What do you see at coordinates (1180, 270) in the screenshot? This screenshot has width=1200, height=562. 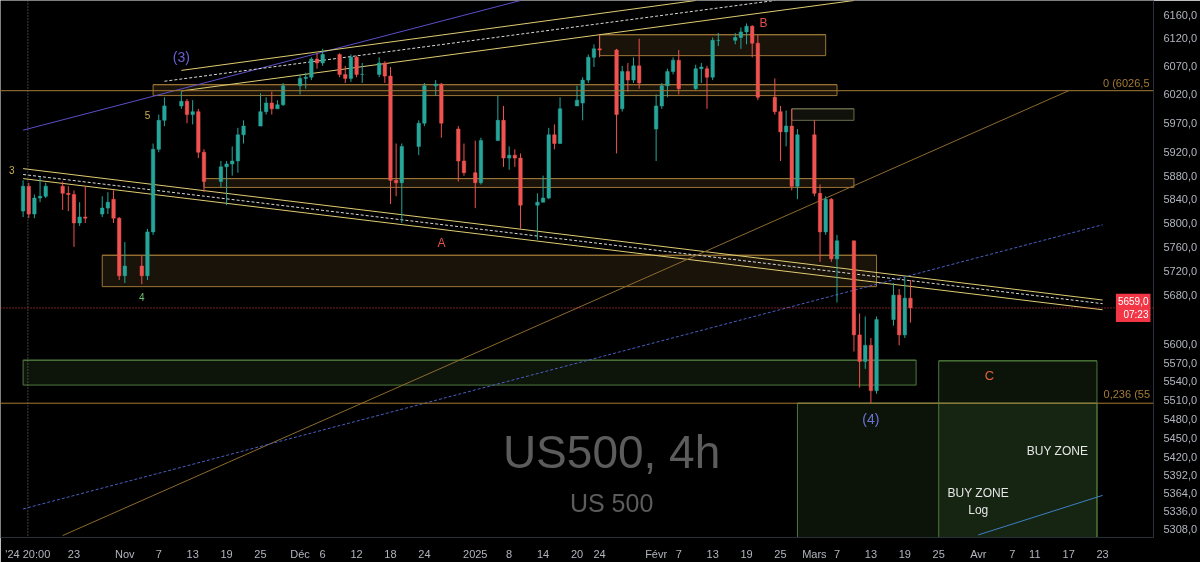 I see `y-tick-label: 5720,0` at bounding box center [1180, 270].